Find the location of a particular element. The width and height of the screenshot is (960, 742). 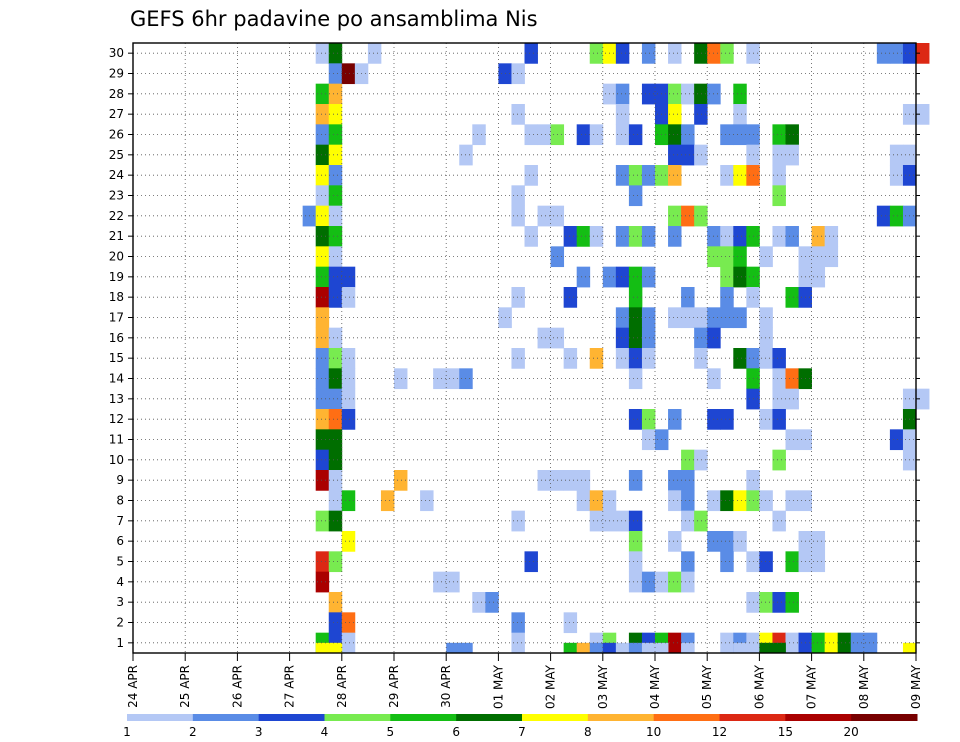

y-tick-label: 12 is located at coordinates (116, 419).